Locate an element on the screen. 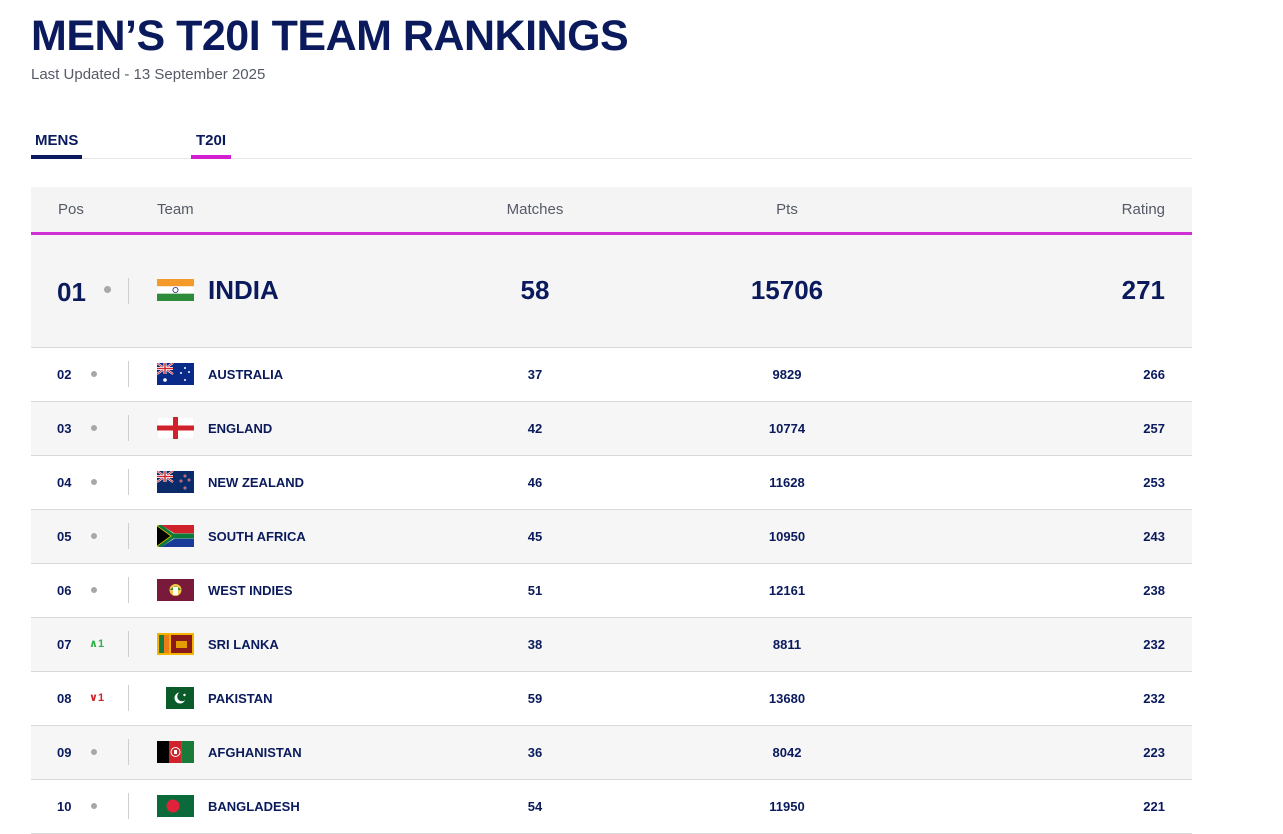 The height and width of the screenshot is (834, 1283). pakistan-flag-icon is located at coordinates (175, 698).